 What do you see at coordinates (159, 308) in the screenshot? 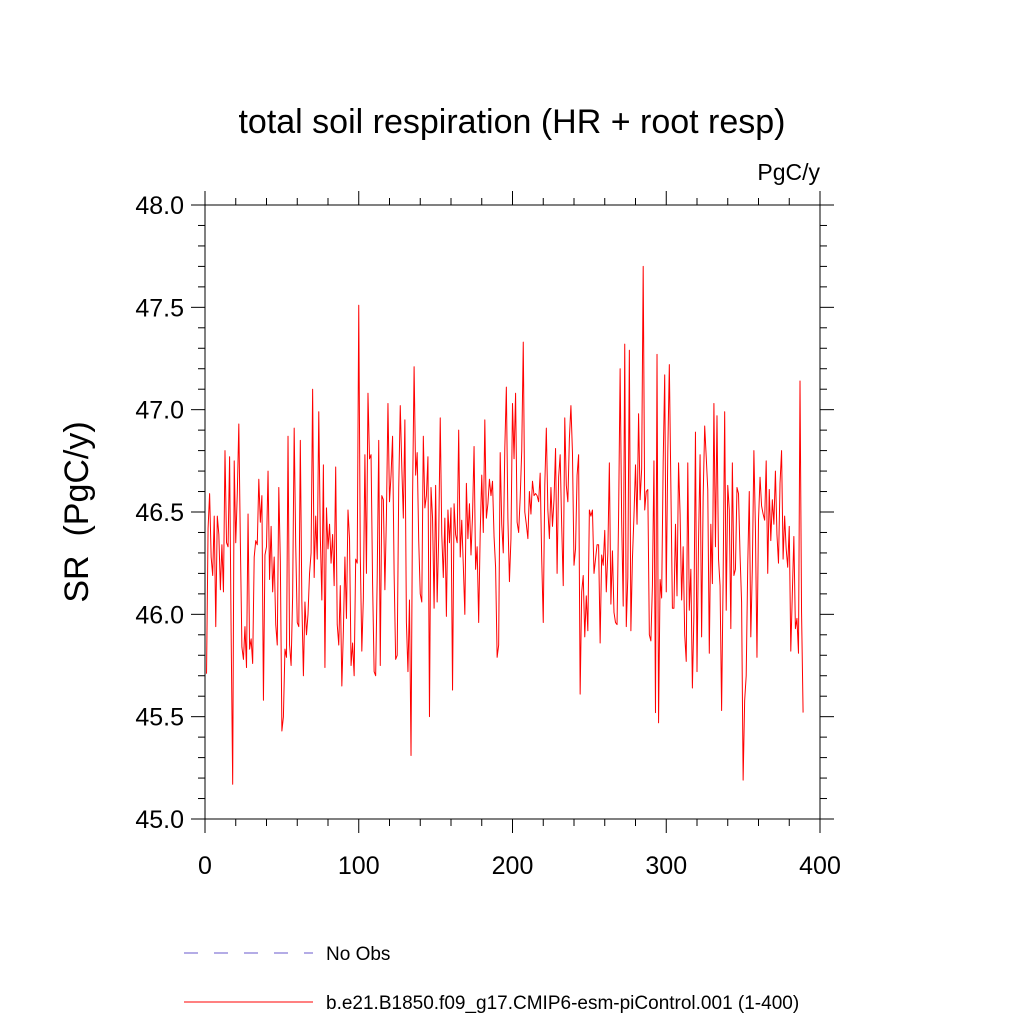
I see `y-tick-label: 47.5` at bounding box center [159, 308].